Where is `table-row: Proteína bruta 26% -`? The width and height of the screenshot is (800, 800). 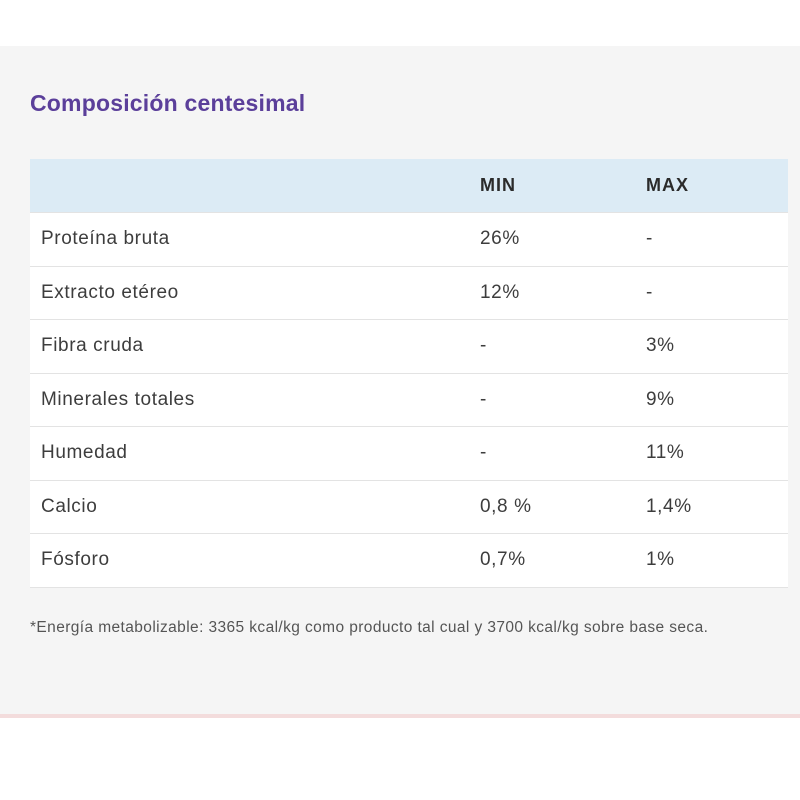
table-row: Proteína bruta 26% - is located at coordinates (409, 239).